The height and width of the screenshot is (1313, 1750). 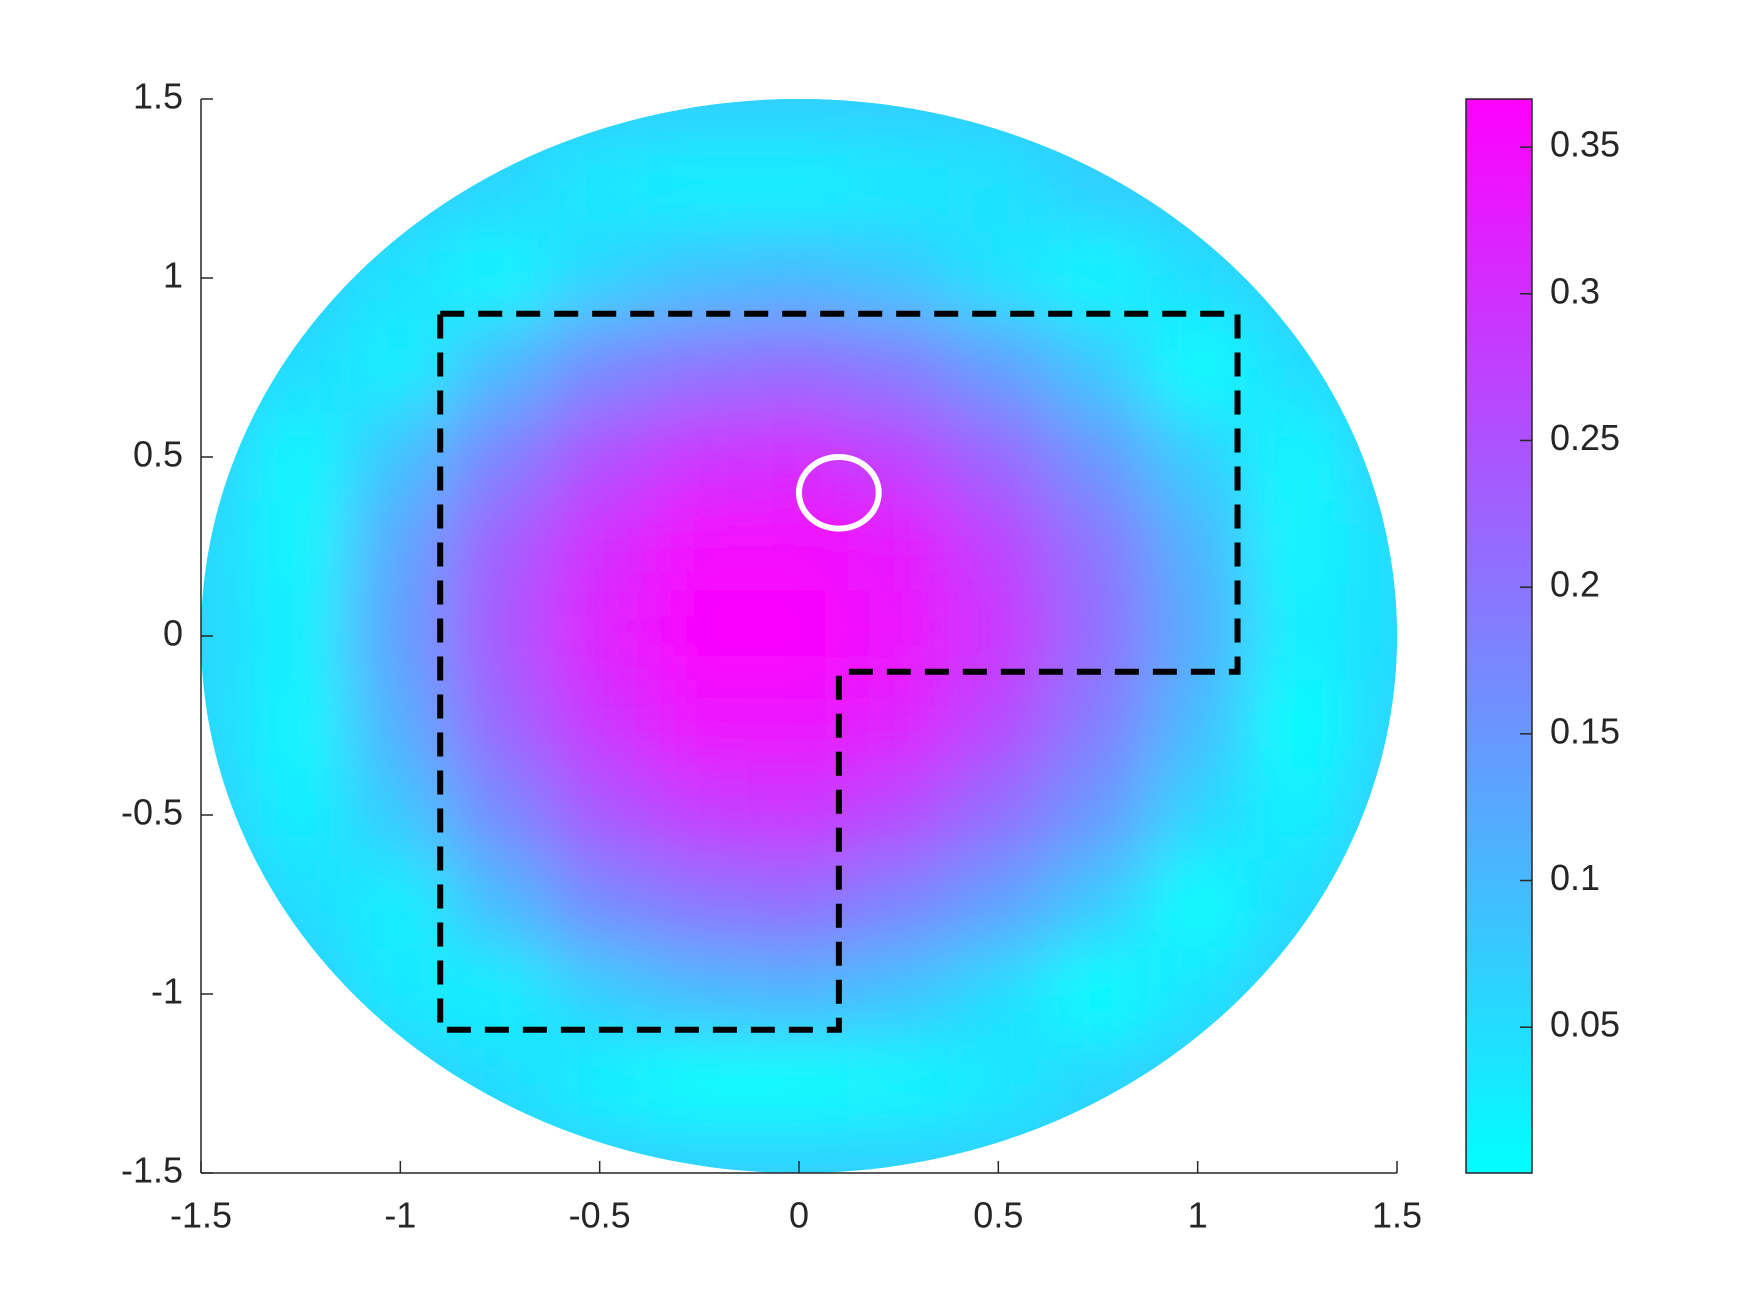 What do you see at coordinates (167, 991) in the screenshot?
I see `y-tick-label: -1` at bounding box center [167, 991].